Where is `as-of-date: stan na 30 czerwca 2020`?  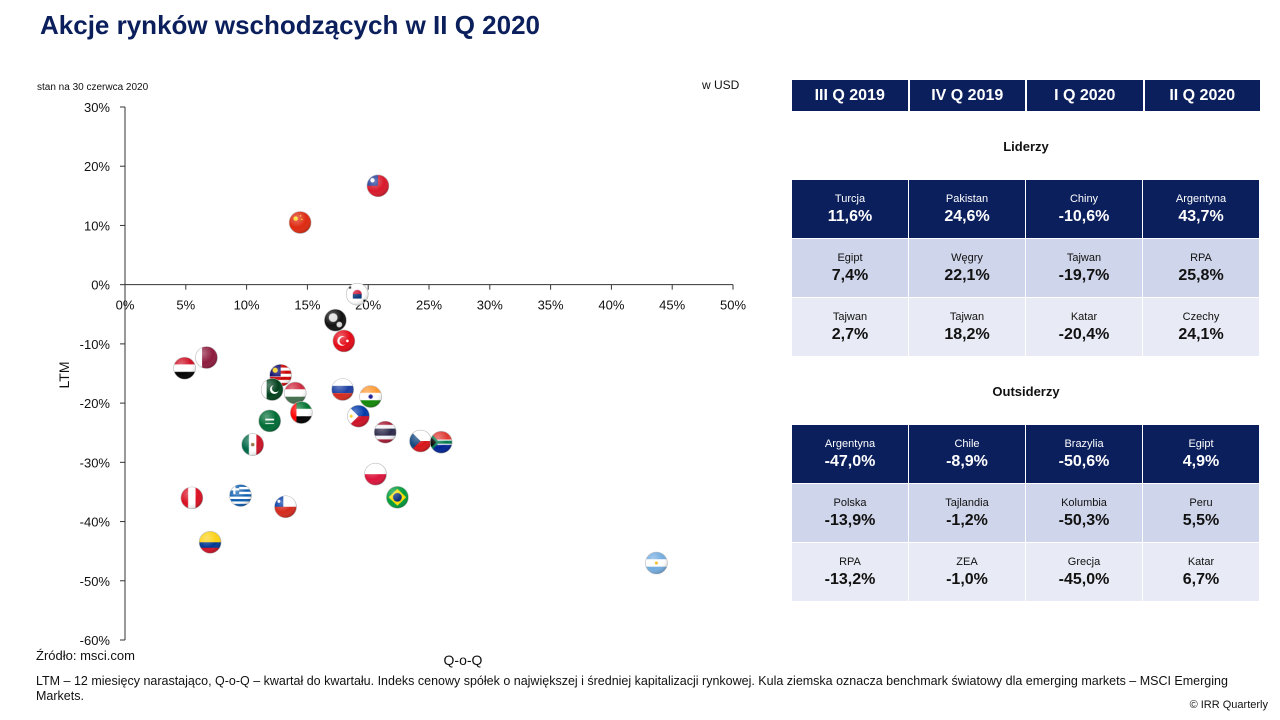
as-of-date: stan na 30 czerwca 2020 is located at coordinates (93, 87).